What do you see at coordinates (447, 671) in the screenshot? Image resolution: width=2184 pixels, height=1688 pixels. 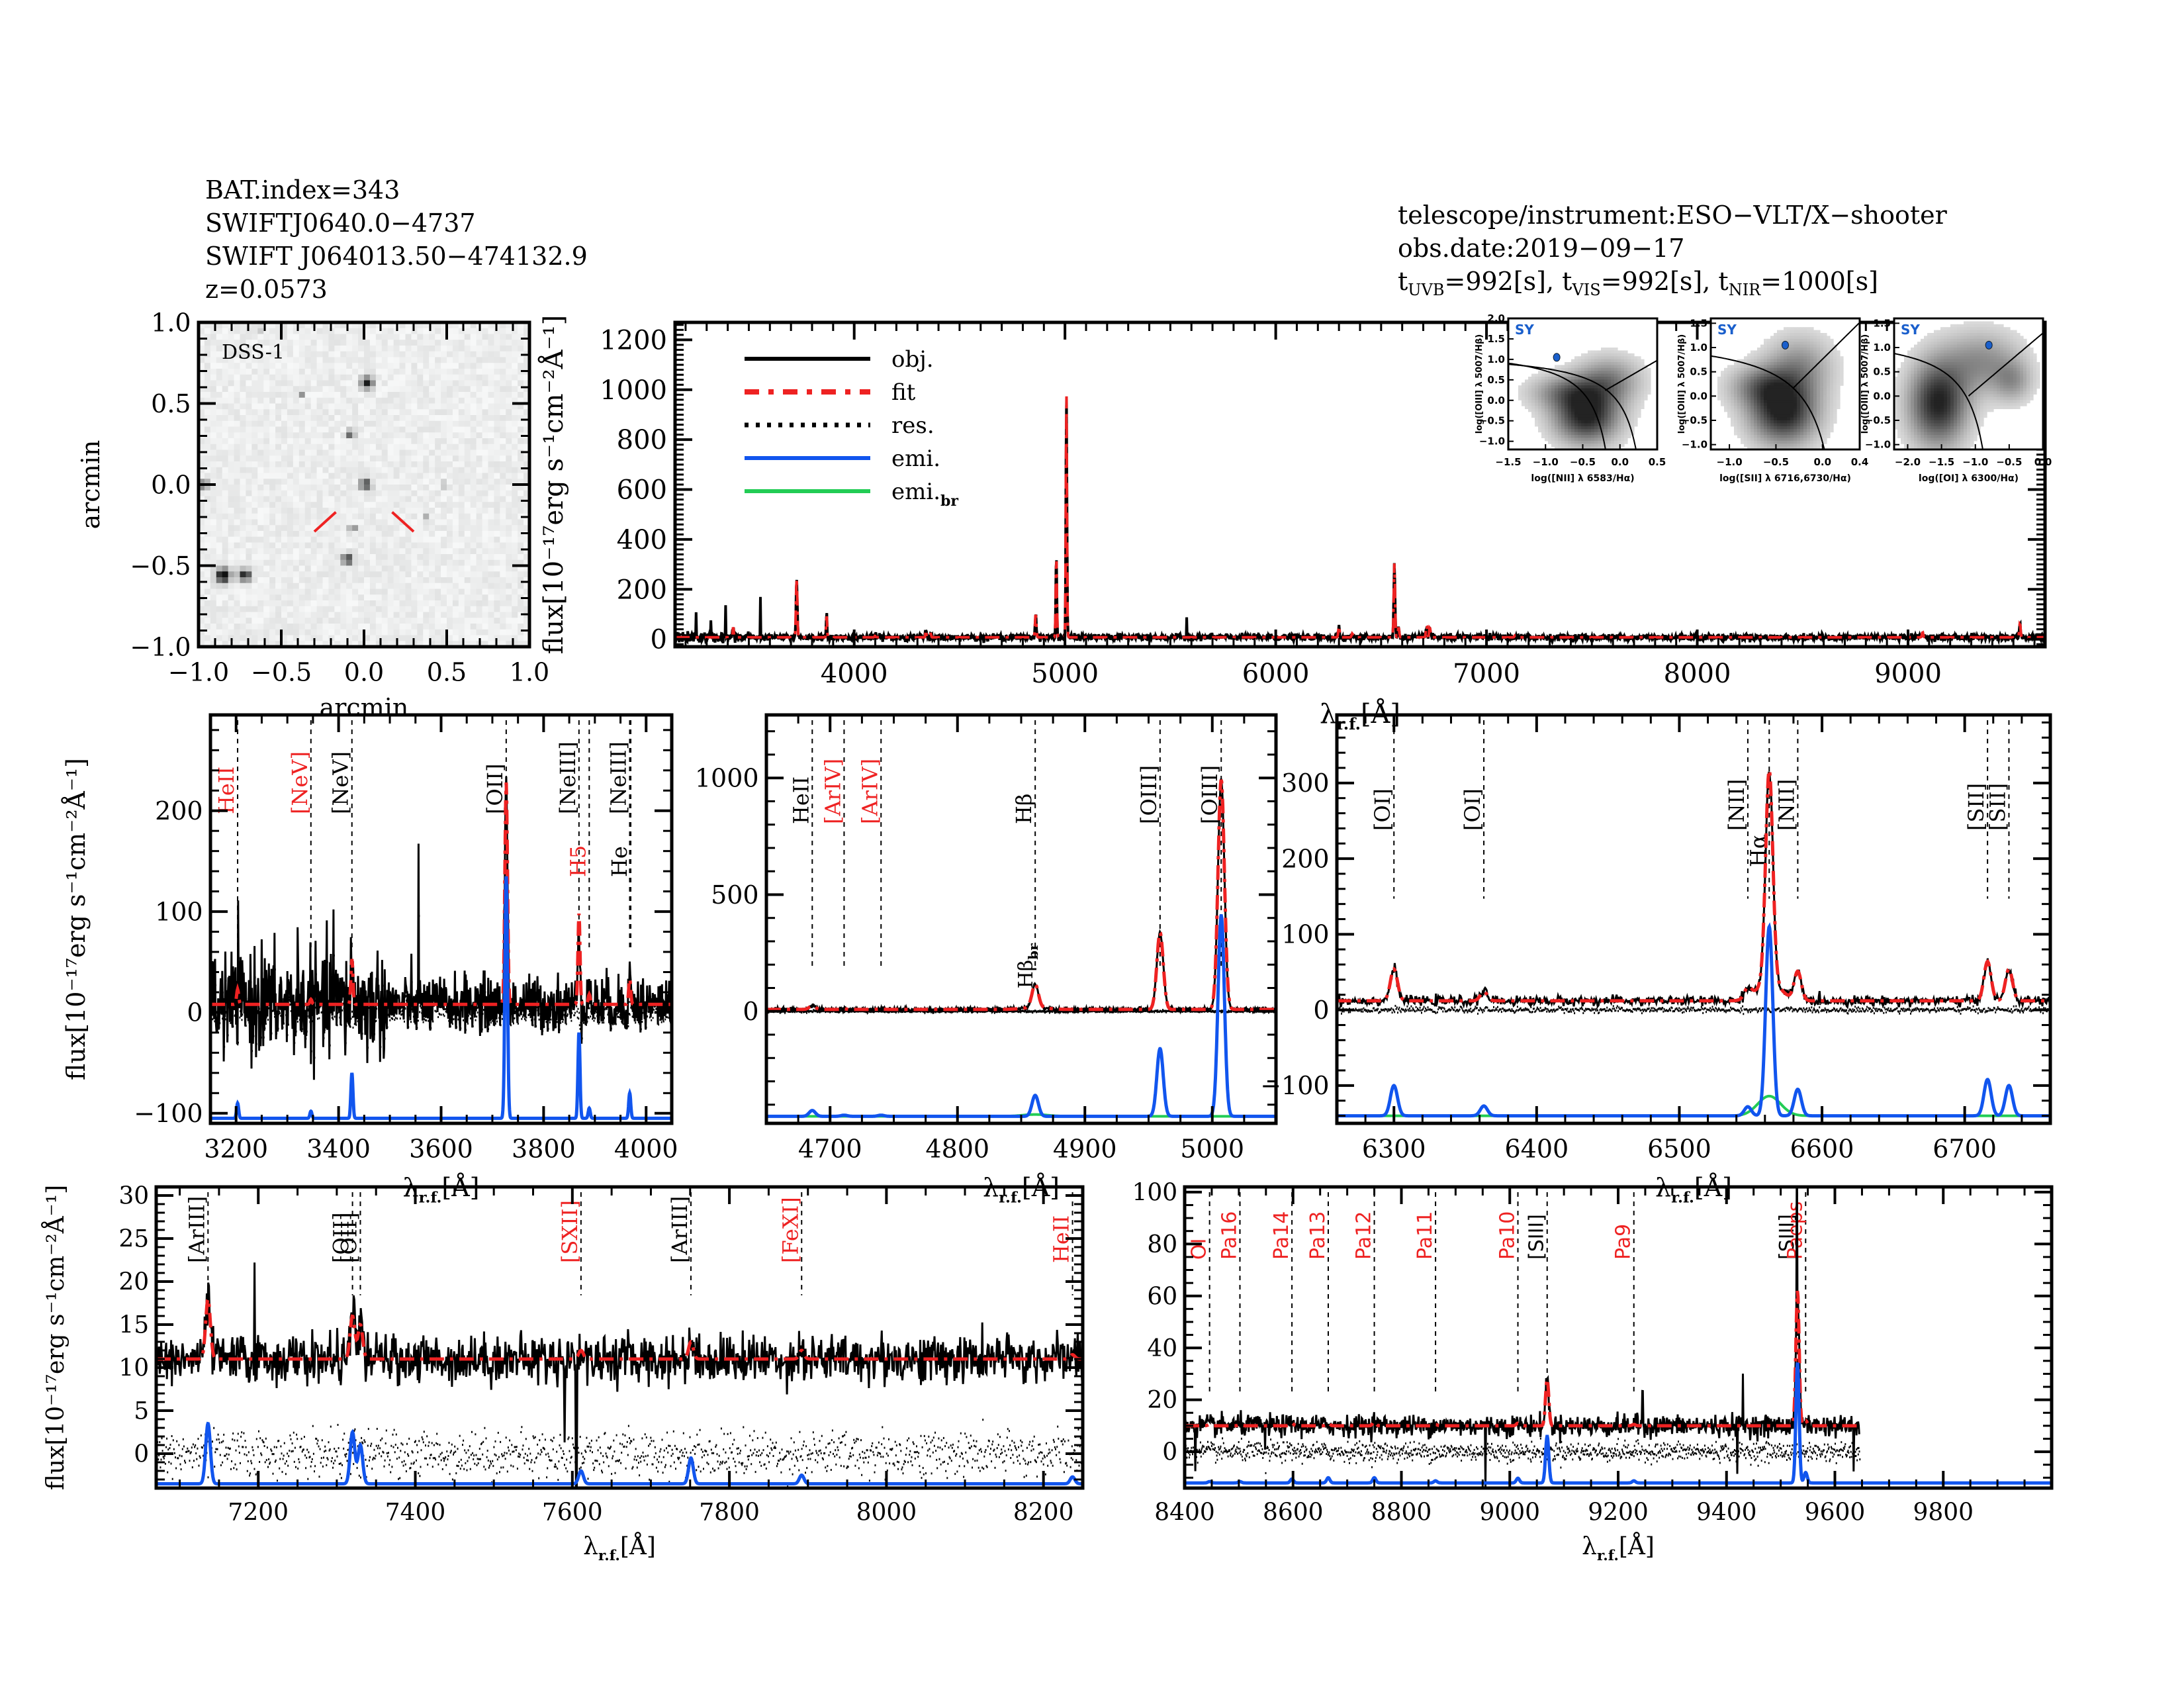 I see `x-tick-label: 0.5` at bounding box center [447, 671].